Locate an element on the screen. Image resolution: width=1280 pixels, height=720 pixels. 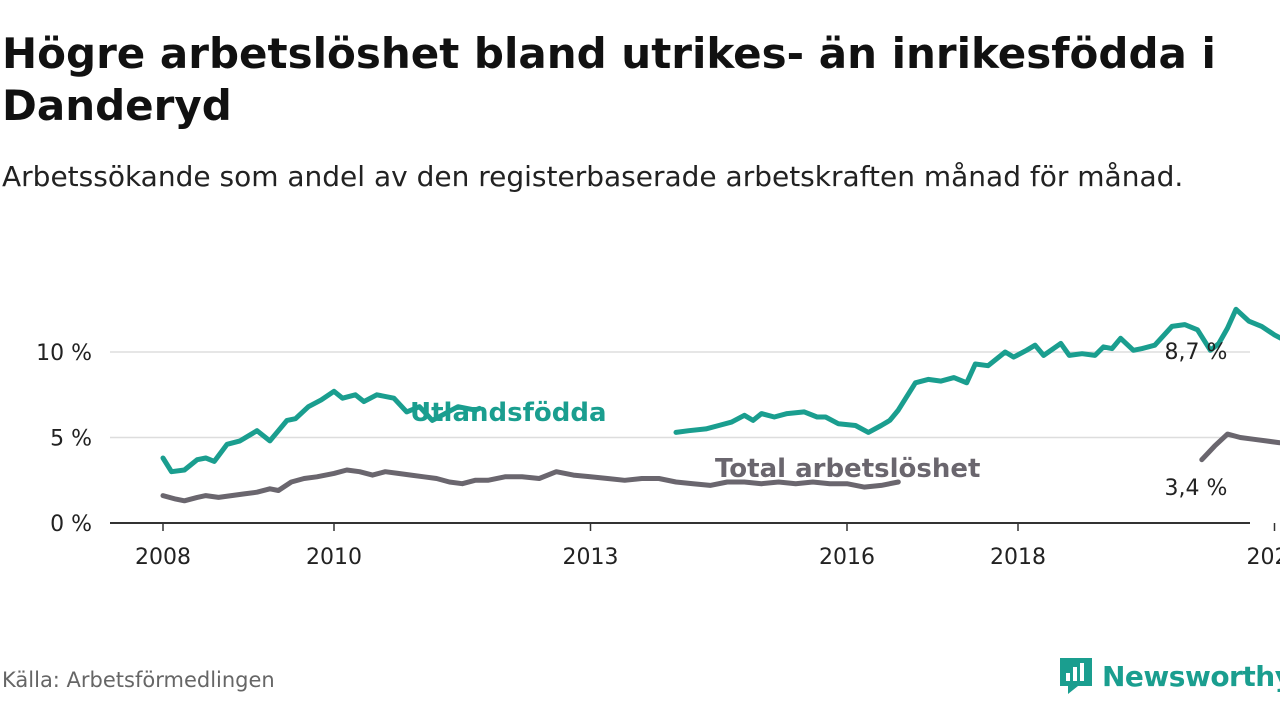
x-tick-label: 2021 is located at coordinates (1263, 557).